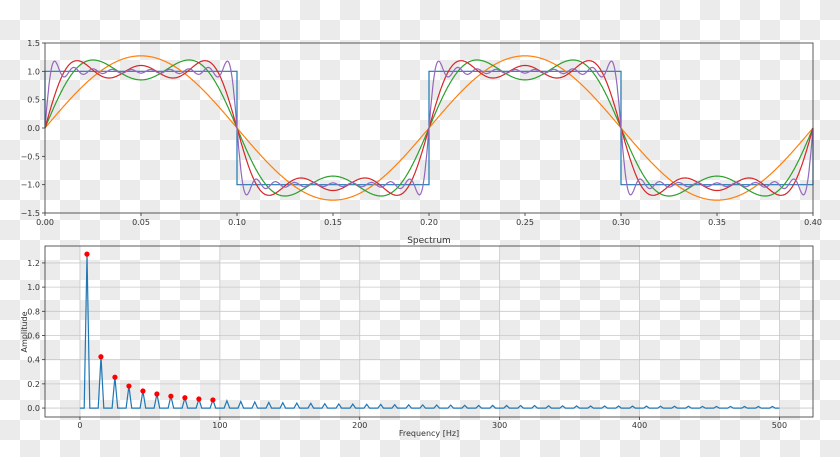  I want to click on y-tick-label: 1.2, so click(33, 263).